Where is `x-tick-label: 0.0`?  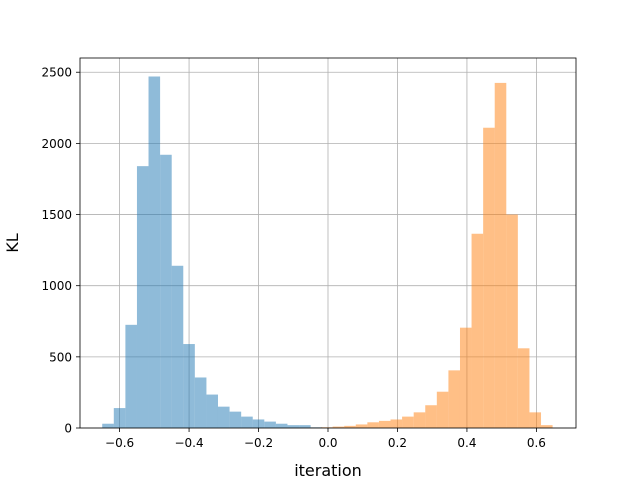
x-tick-label: 0.0 is located at coordinates (327, 443).